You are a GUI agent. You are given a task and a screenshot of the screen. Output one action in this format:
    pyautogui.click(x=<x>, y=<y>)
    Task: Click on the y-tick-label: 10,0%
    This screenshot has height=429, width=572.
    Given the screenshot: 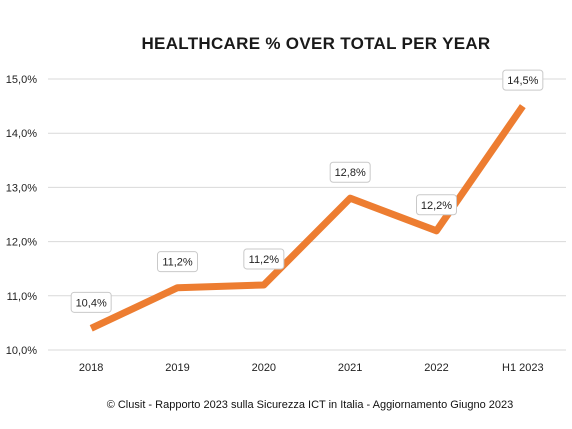 What is the action you would take?
    pyautogui.click(x=21, y=351)
    